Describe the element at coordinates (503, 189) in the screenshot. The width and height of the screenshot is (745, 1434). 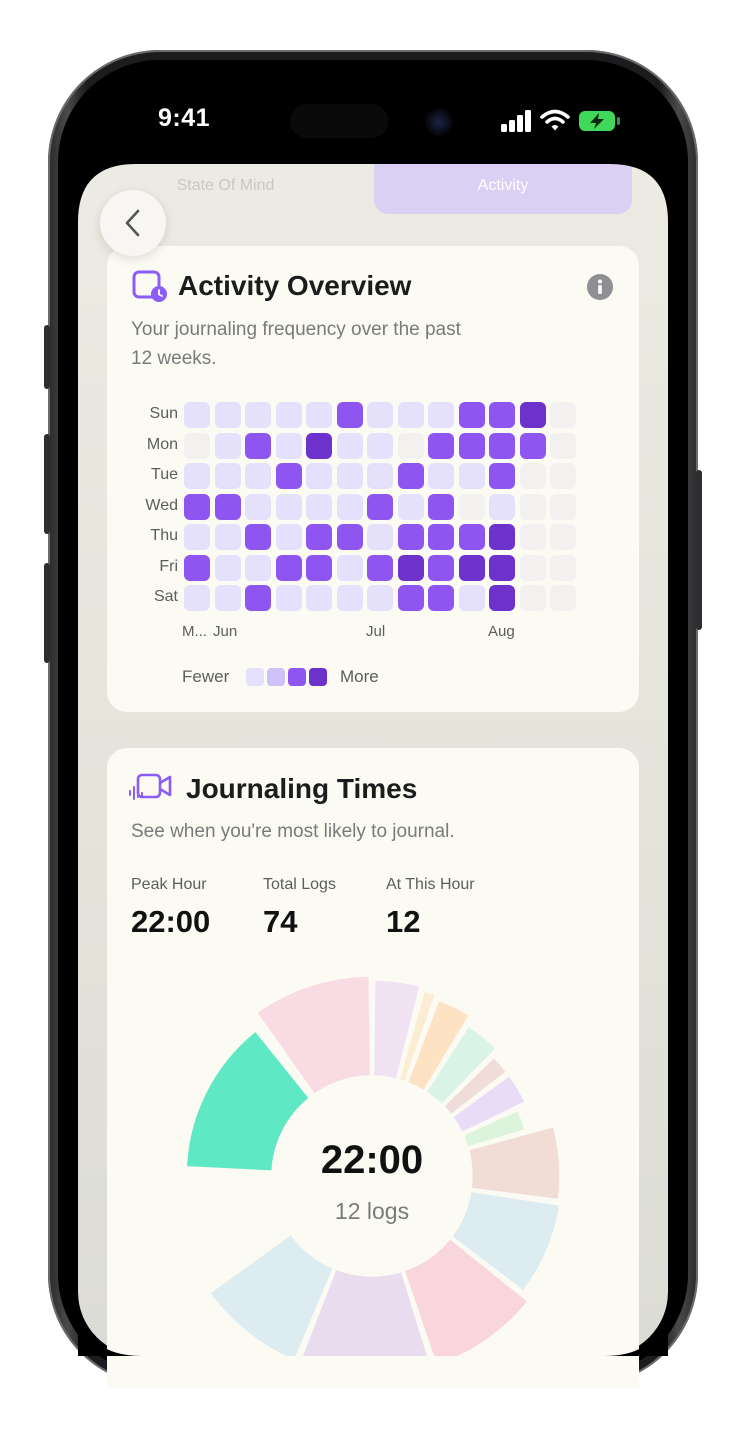
I see `tab-activity: Activity` at that location.